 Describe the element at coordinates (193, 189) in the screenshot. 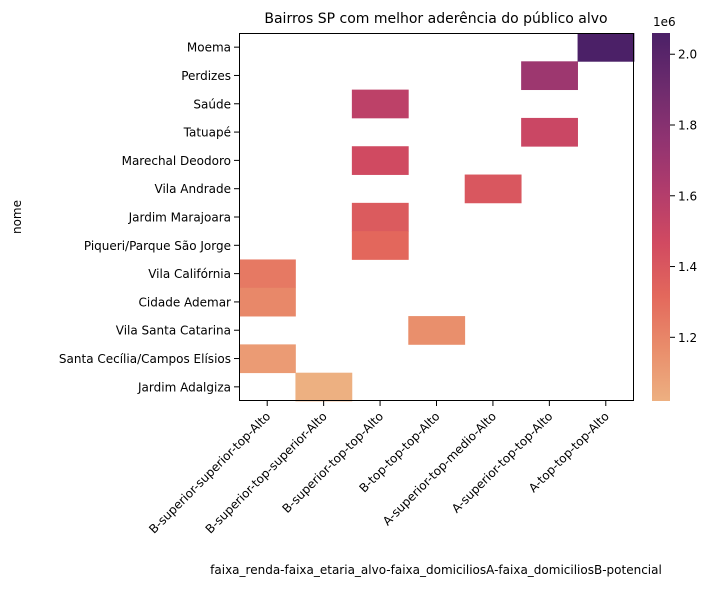

I see `y-tick-label: Vila Andrade` at that location.